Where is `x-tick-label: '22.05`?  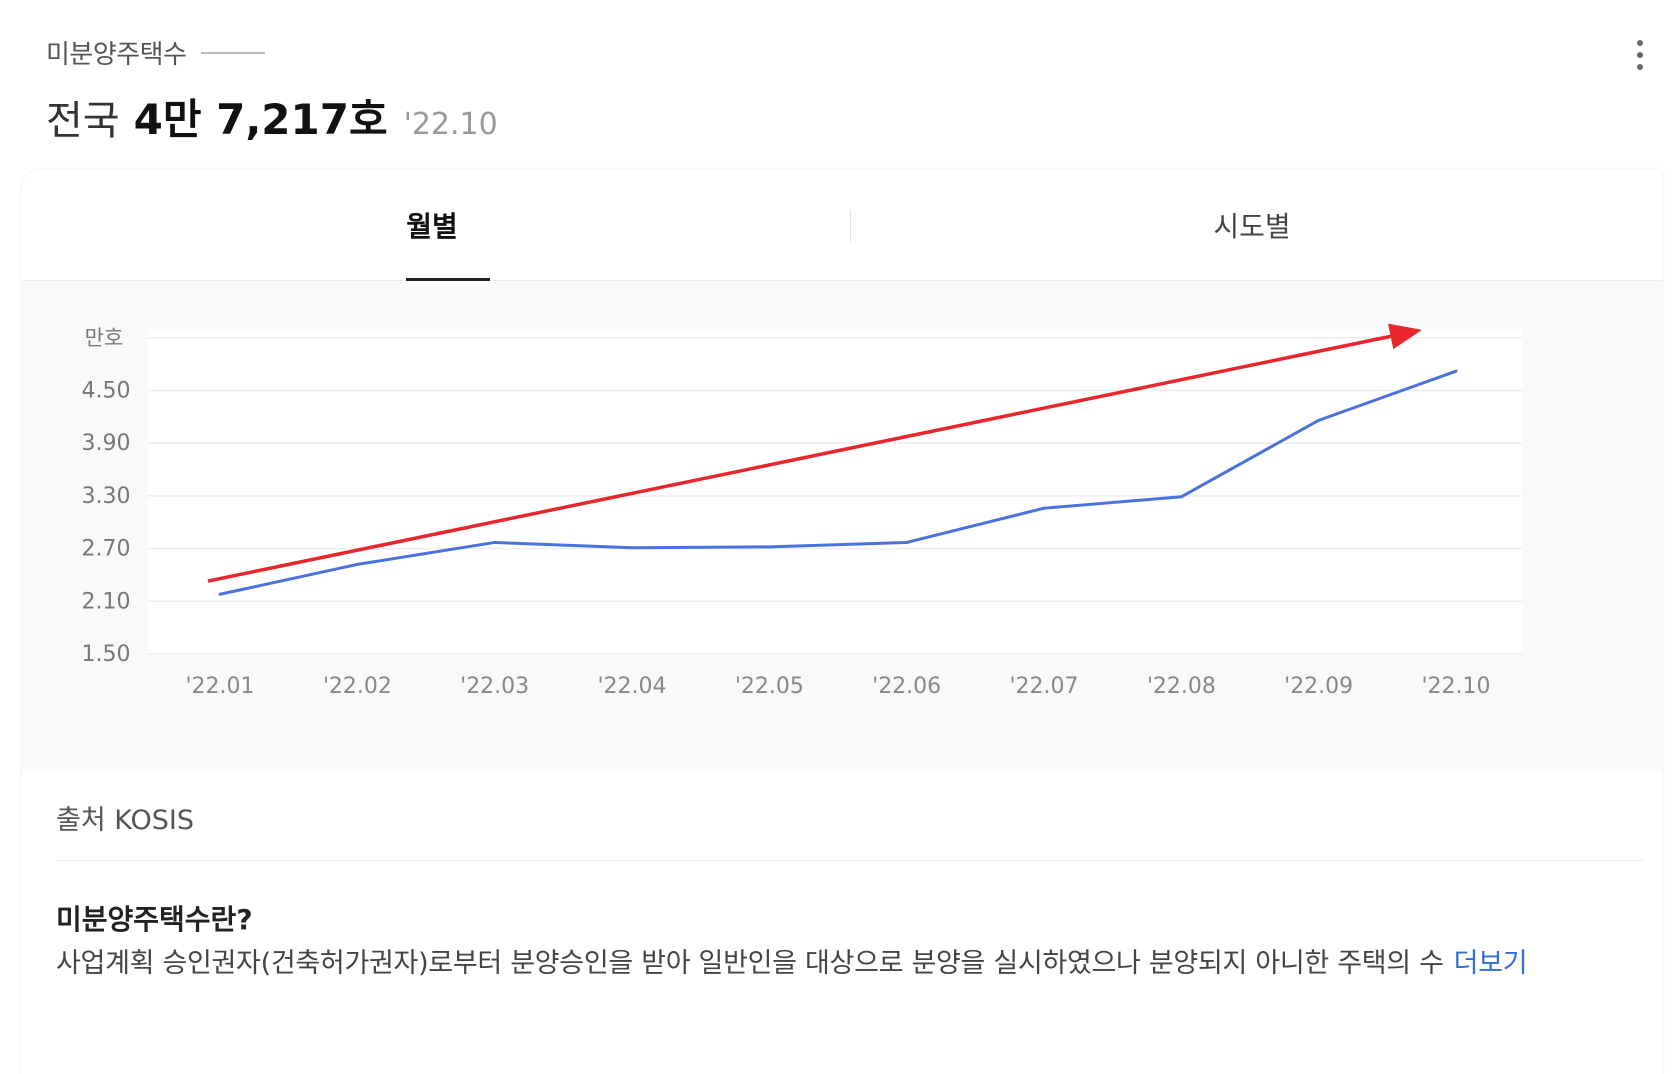
x-tick-label: '22.05 is located at coordinates (769, 686).